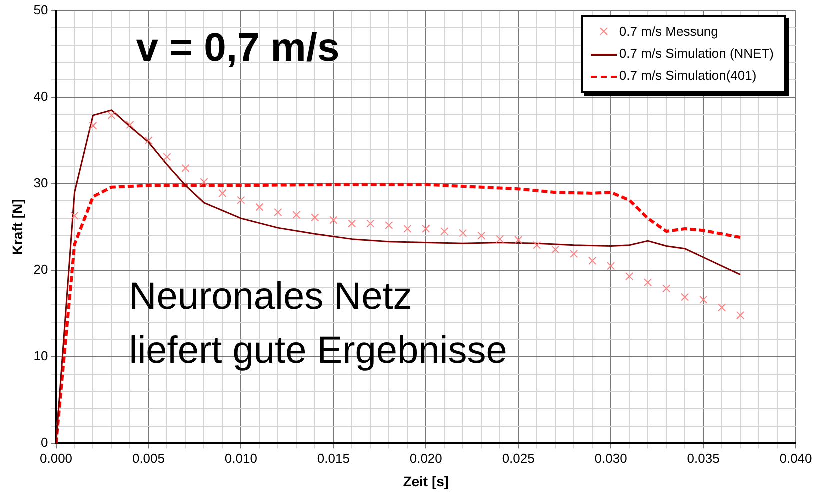  Describe the element at coordinates (796, 458) in the screenshot. I see `x-tick-label: 0.040` at that location.